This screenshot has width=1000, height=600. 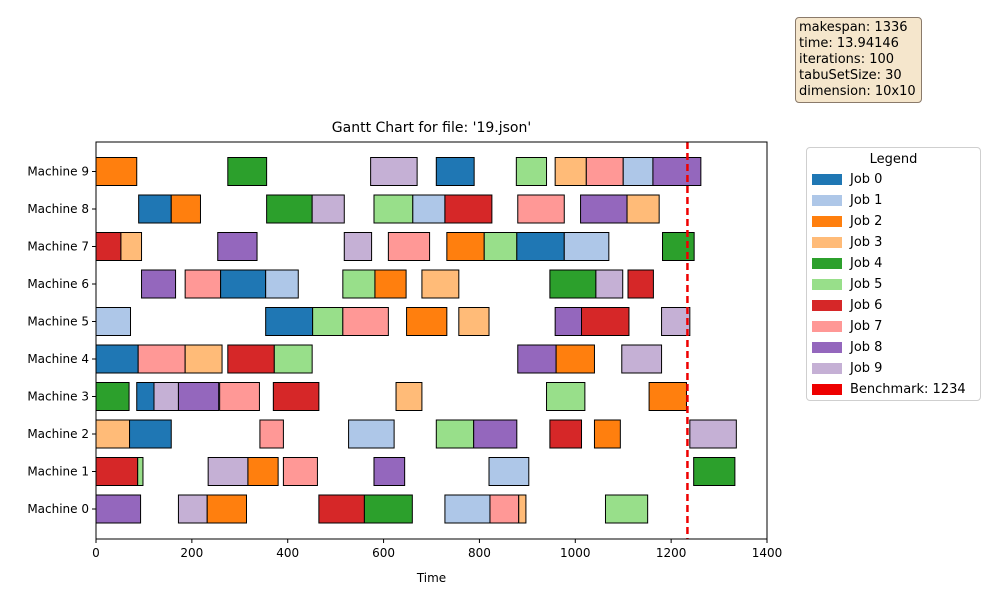 What do you see at coordinates (191, 553) in the screenshot?
I see `x-tick-label-200: 200` at bounding box center [191, 553].